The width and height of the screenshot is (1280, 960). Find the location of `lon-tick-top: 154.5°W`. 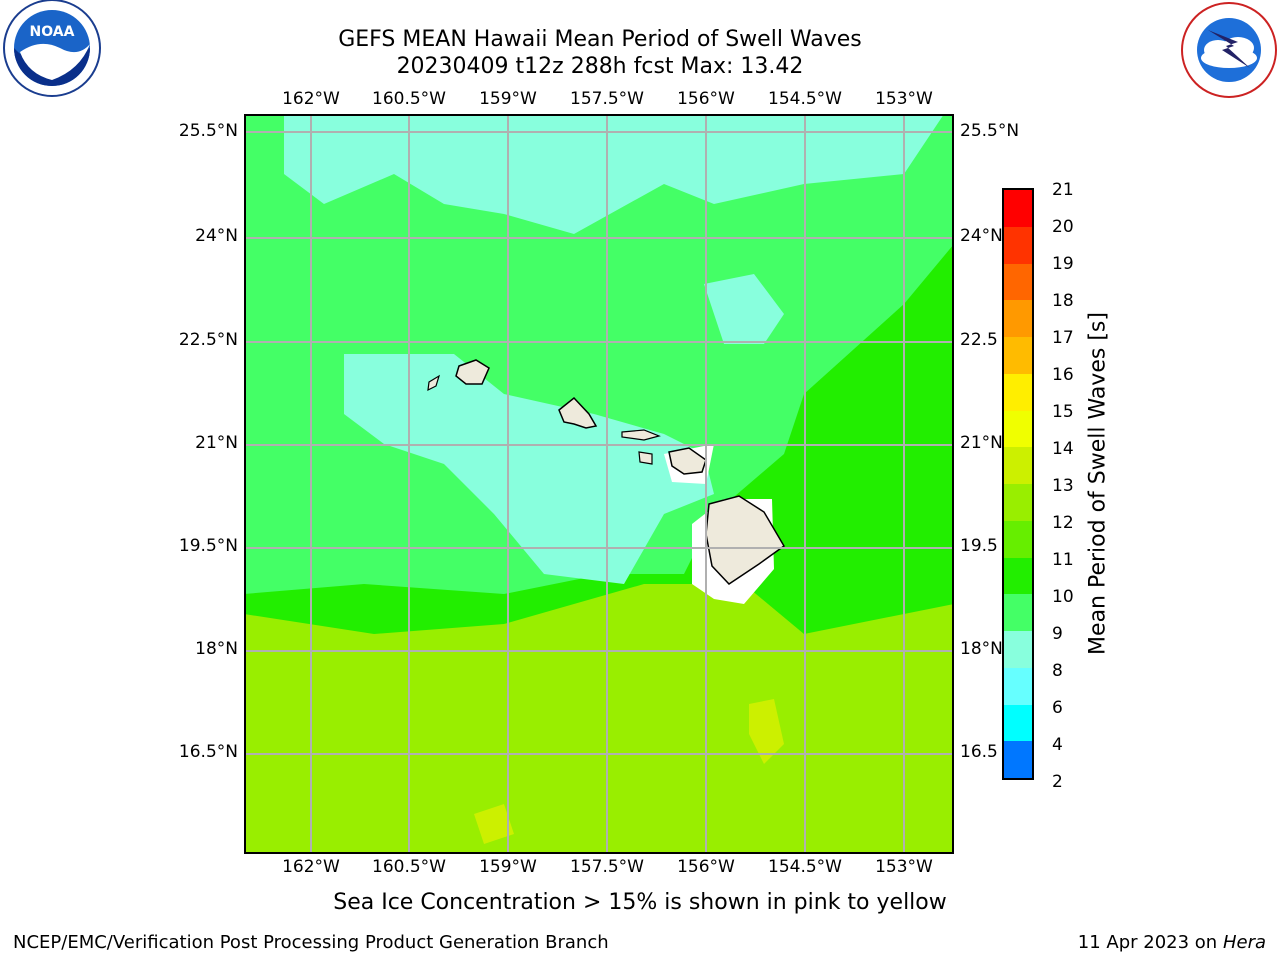

lon-tick-top: 154.5°W is located at coordinates (805, 99).